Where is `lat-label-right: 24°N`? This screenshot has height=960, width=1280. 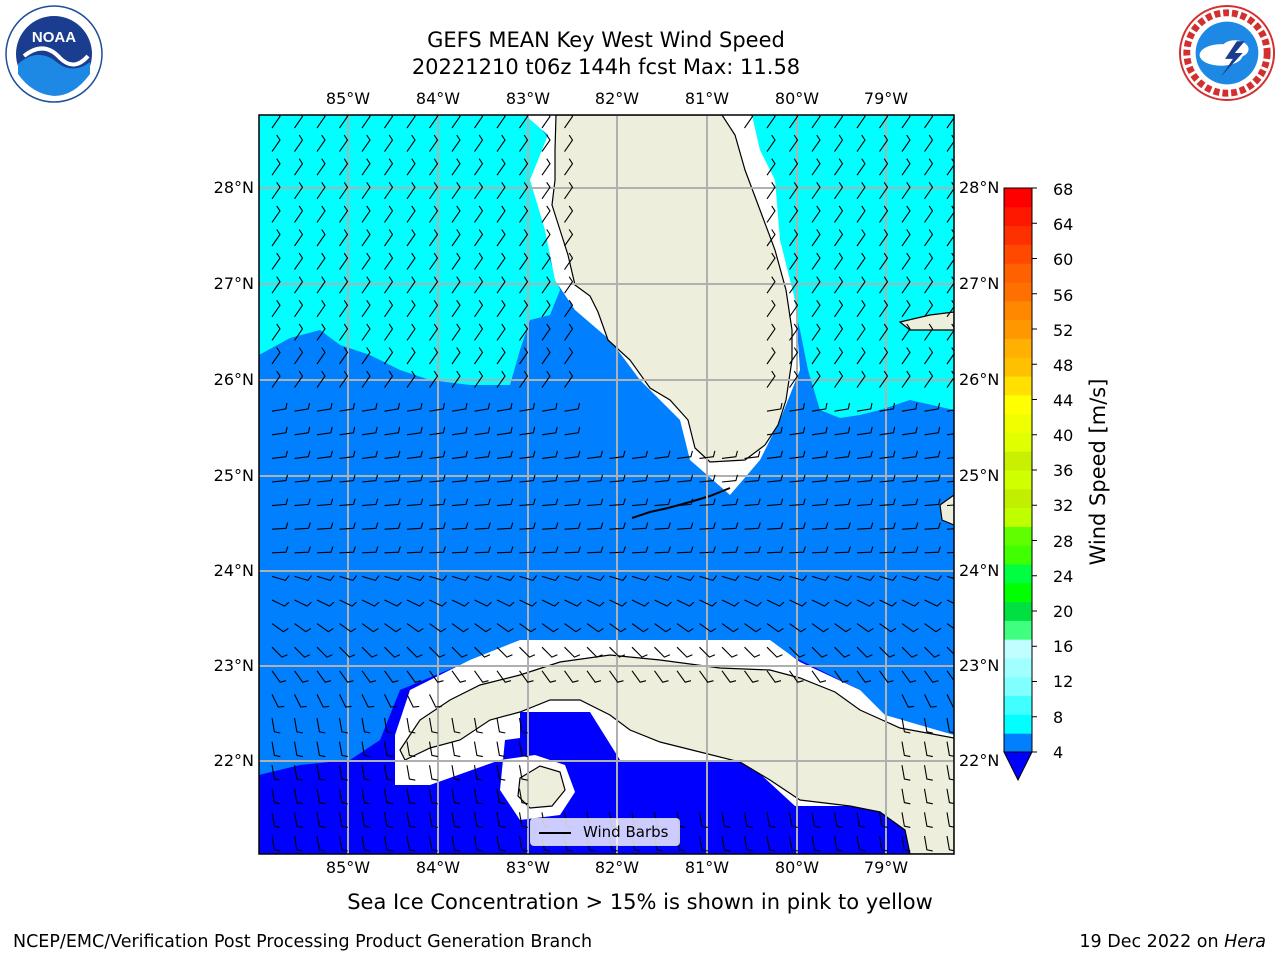 lat-label-right: 24°N is located at coordinates (979, 570).